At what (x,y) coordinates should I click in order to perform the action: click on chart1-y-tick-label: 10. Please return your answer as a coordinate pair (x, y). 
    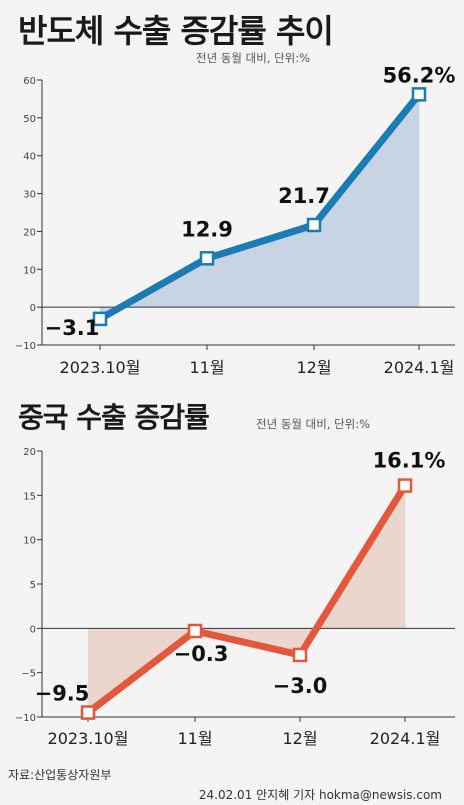
    Looking at the image, I should click on (29, 270).